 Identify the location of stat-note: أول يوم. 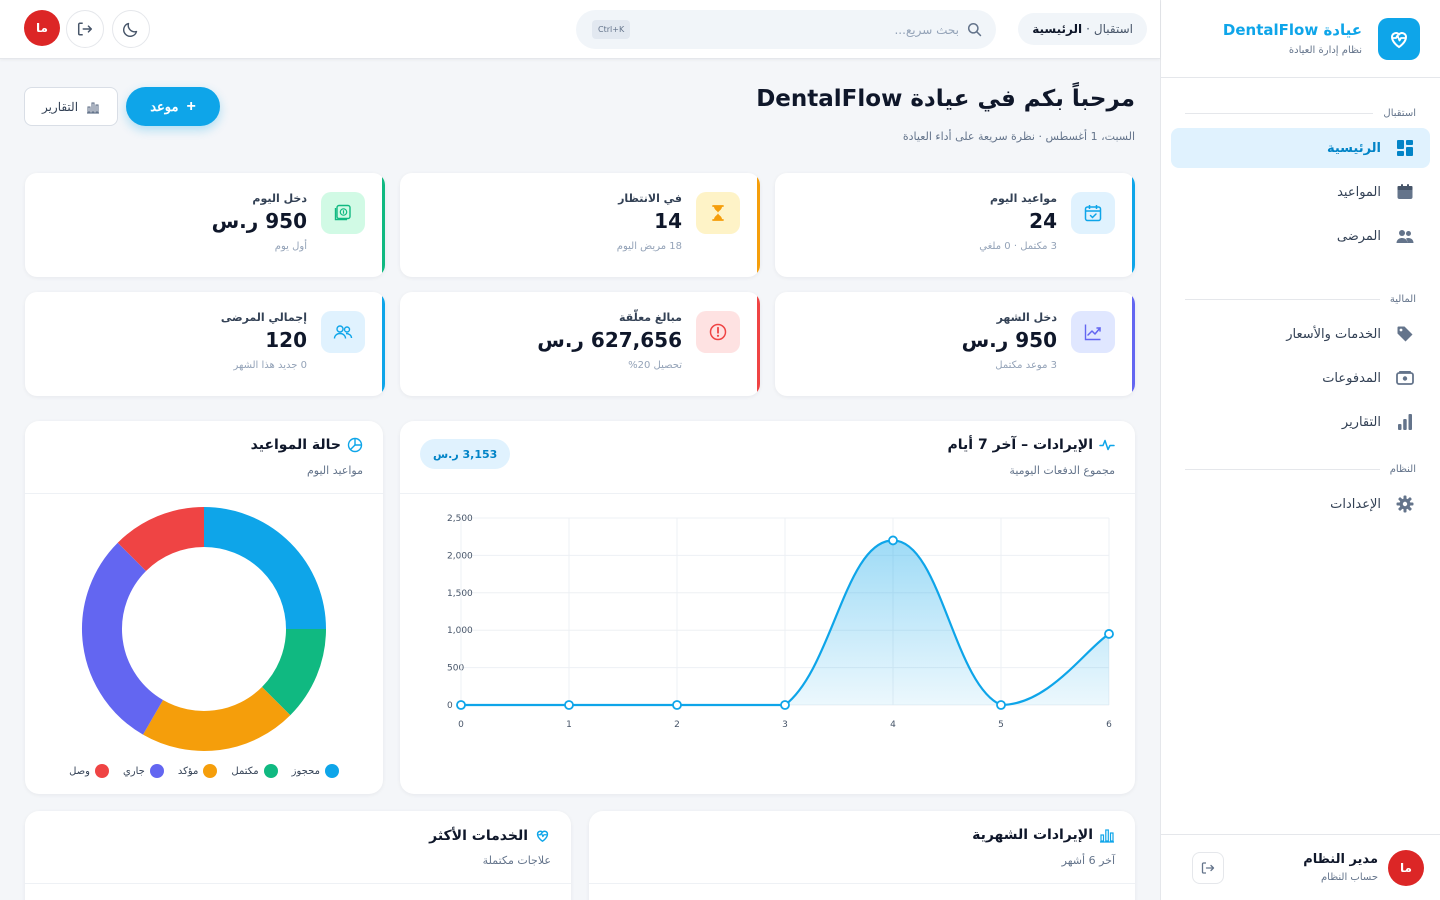
(290, 246).